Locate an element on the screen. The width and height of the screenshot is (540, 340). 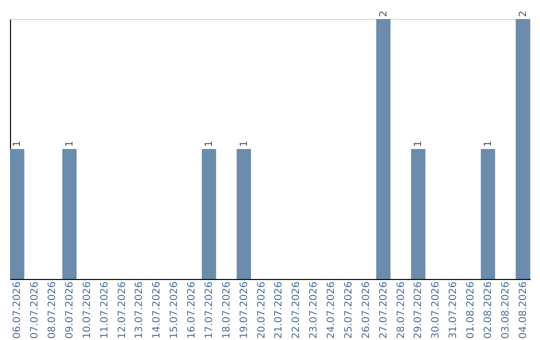
x-tick-label: 29.07.2026 is located at coordinates (418, 310).